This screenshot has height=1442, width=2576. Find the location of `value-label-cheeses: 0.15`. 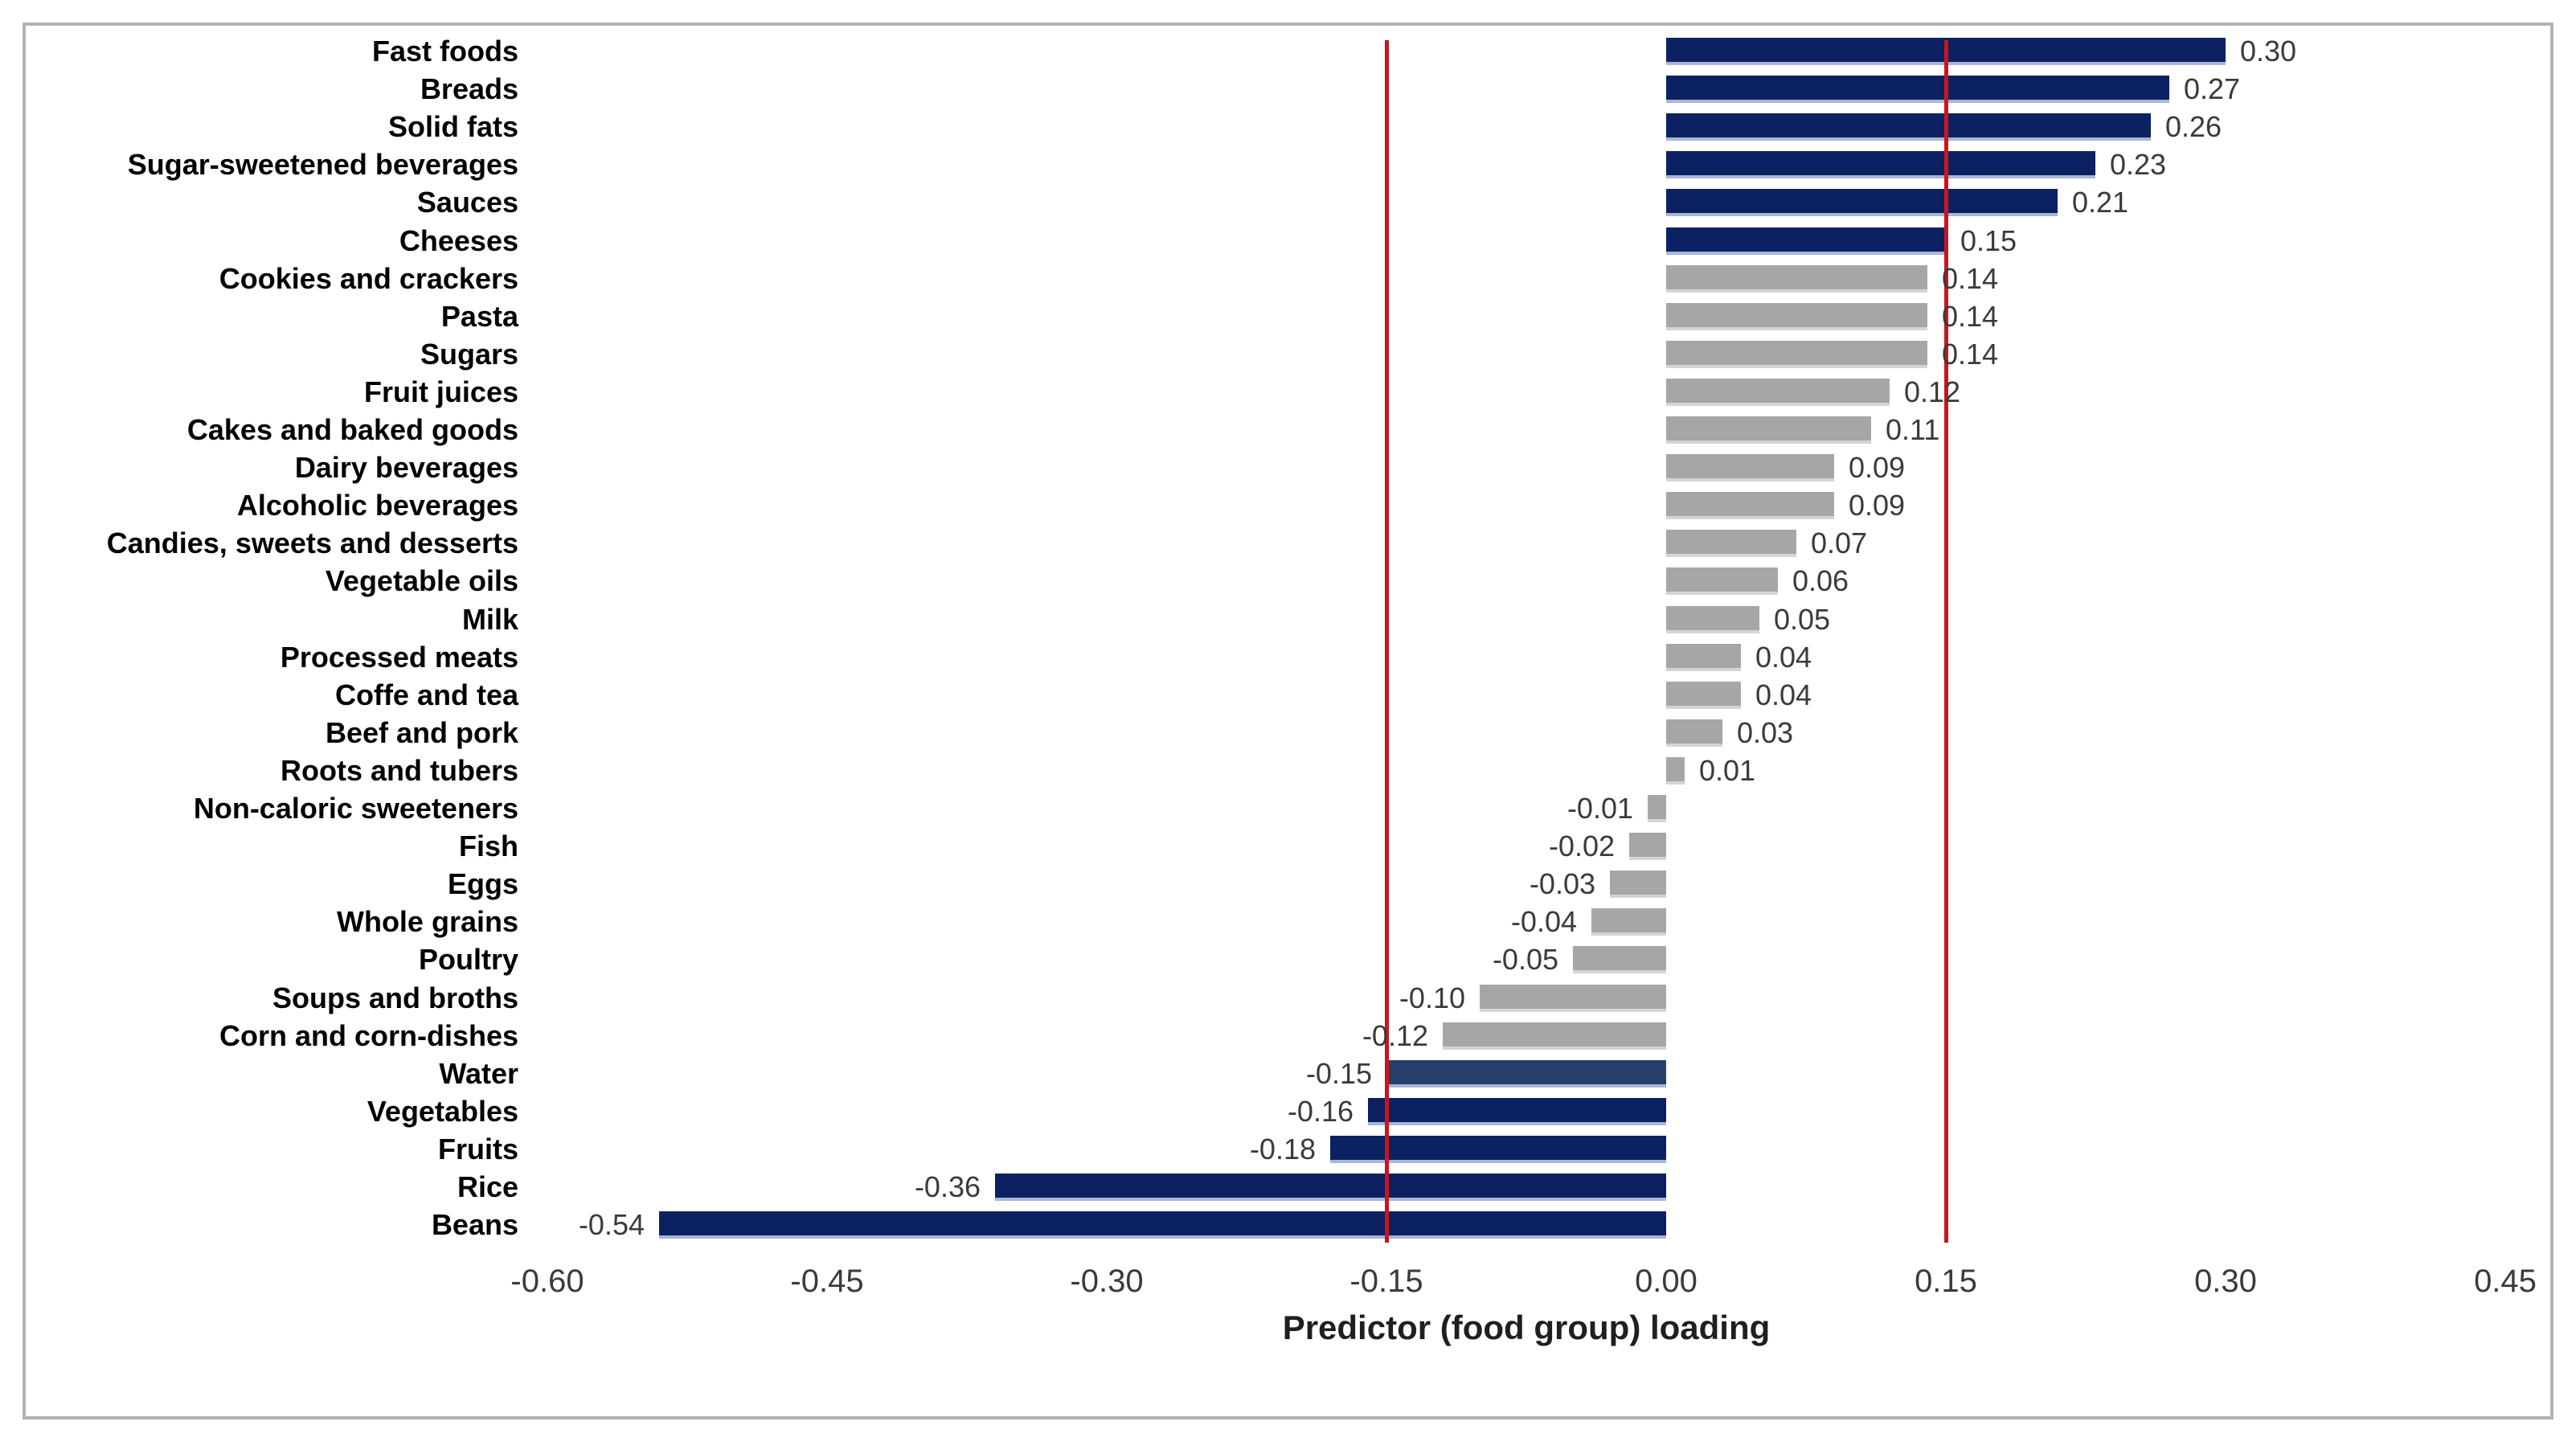

value-label-cheeses: 0.15 is located at coordinates (1988, 240).